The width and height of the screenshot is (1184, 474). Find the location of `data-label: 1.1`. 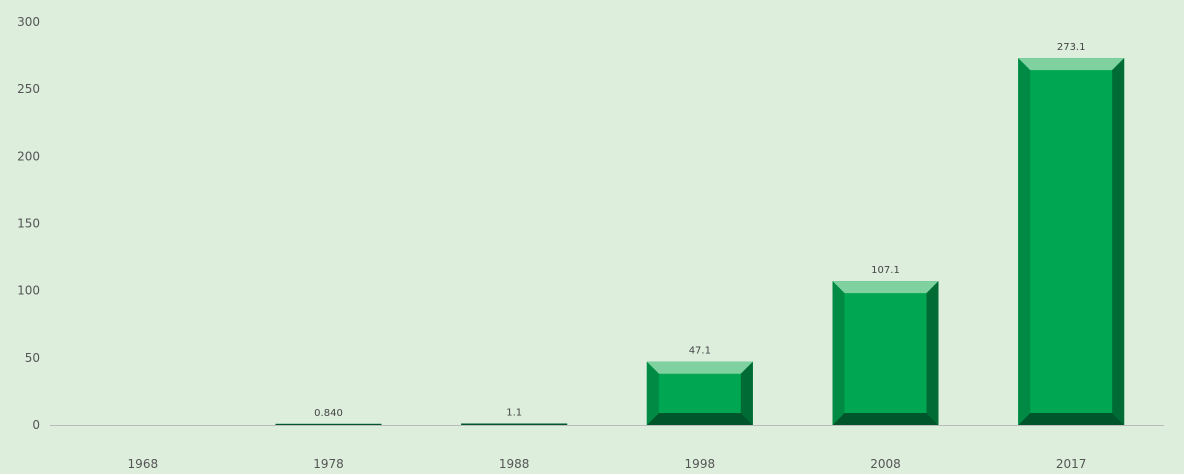

data-label: 1.1 is located at coordinates (514, 413).